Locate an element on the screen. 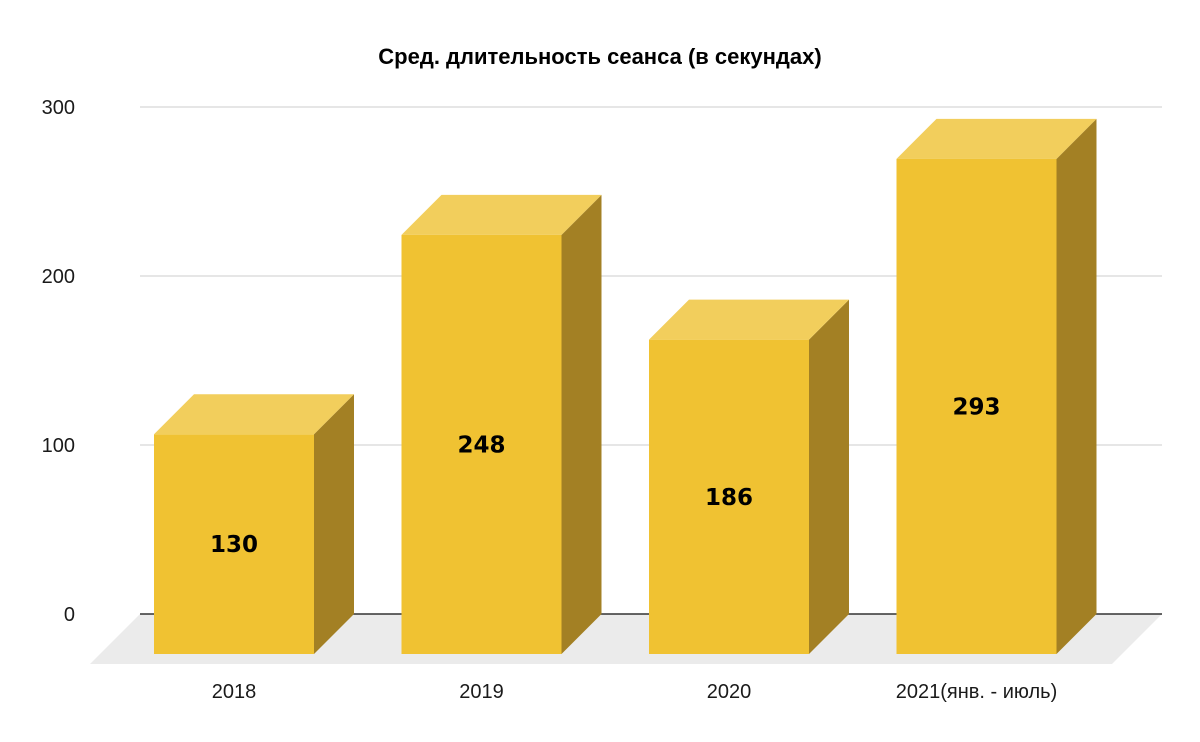 This screenshot has height=742, width=1200. bar: 293 is located at coordinates (996, 386).